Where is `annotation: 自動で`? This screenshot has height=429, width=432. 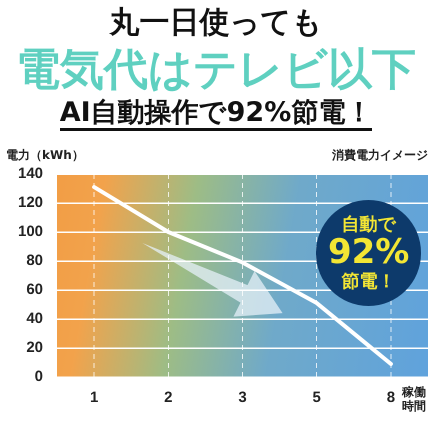 annotation: 自動で is located at coordinates (369, 224).